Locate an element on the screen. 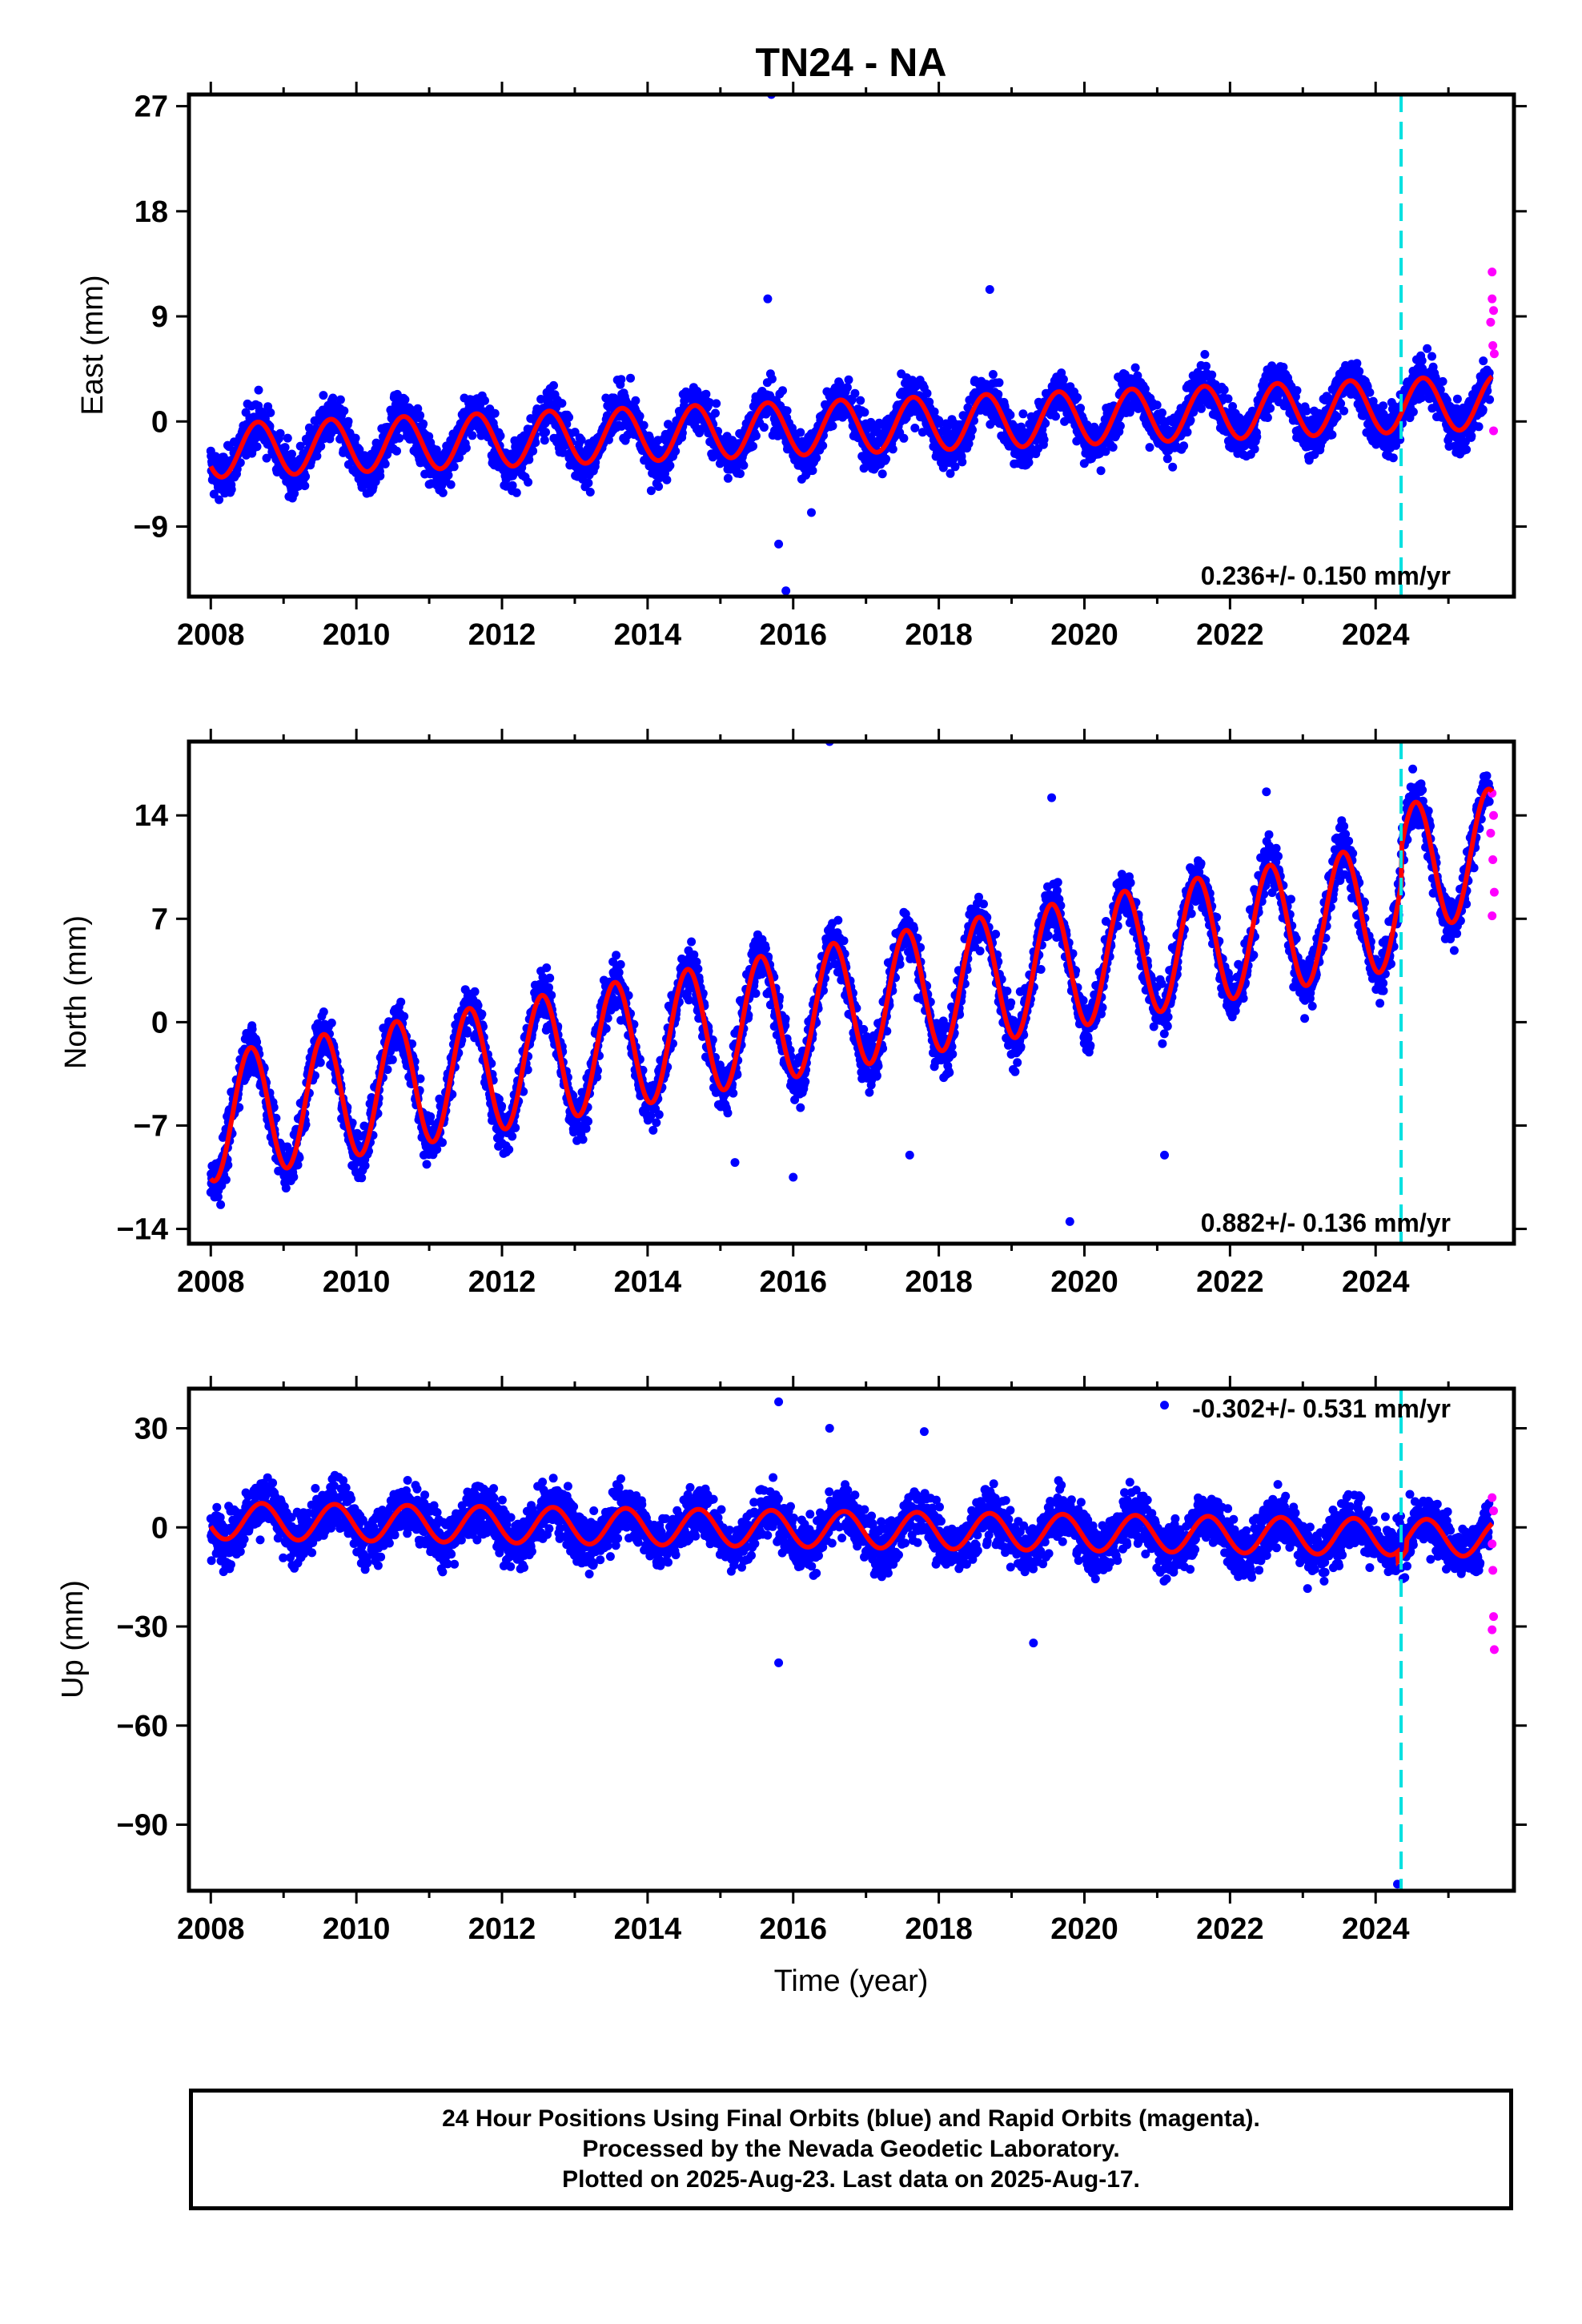 This screenshot has width=1582, height=2324. east-outlier-point is located at coordinates (786, 591).